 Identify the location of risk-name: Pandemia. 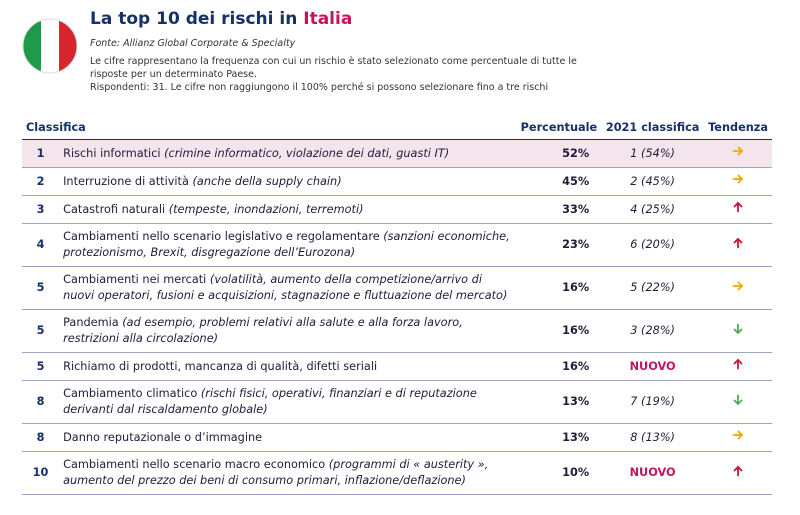
(91, 322).